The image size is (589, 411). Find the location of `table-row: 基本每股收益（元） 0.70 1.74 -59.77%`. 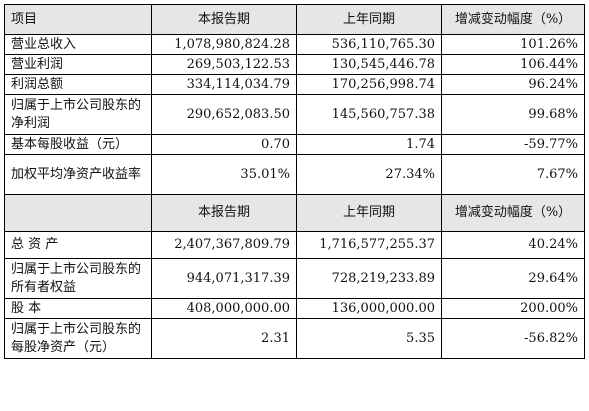

table-row: 基本每股收益（元） 0.70 1.74 -59.77% is located at coordinates (294, 144).